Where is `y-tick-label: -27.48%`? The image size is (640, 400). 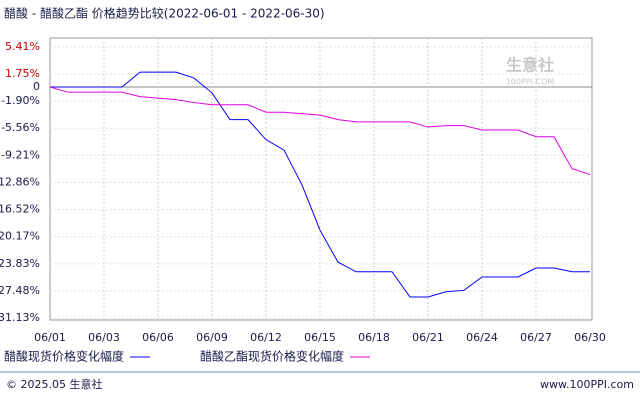 y-tick-label: -27.48% is located at coordinates (20, 290).